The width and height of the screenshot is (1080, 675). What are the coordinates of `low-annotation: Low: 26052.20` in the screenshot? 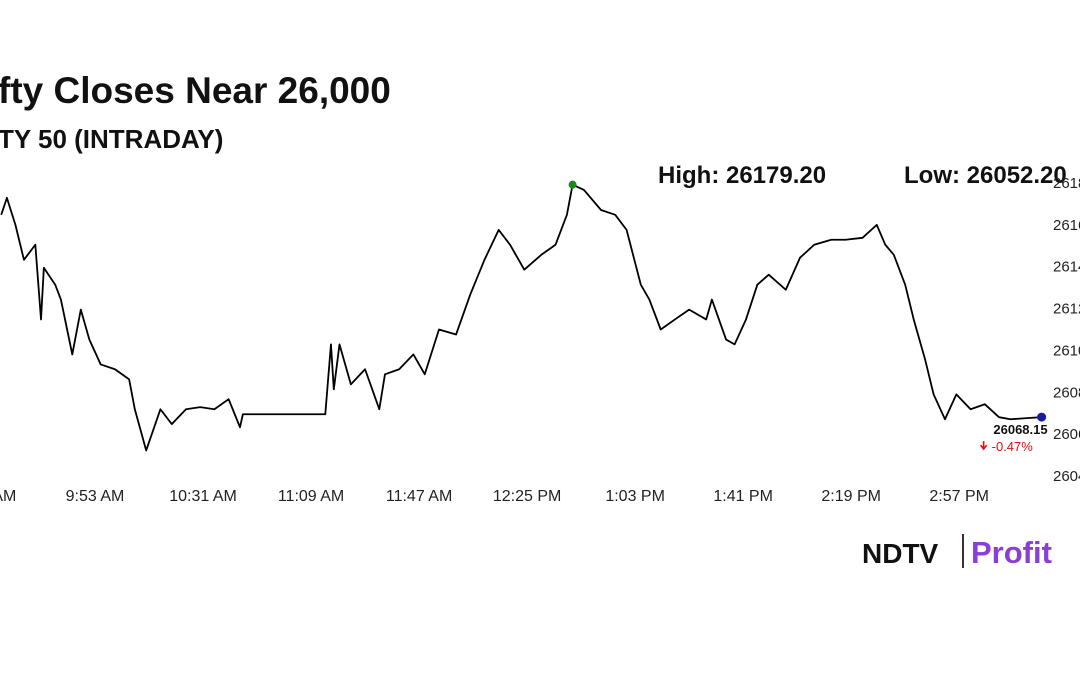 It's located at (985, 175).